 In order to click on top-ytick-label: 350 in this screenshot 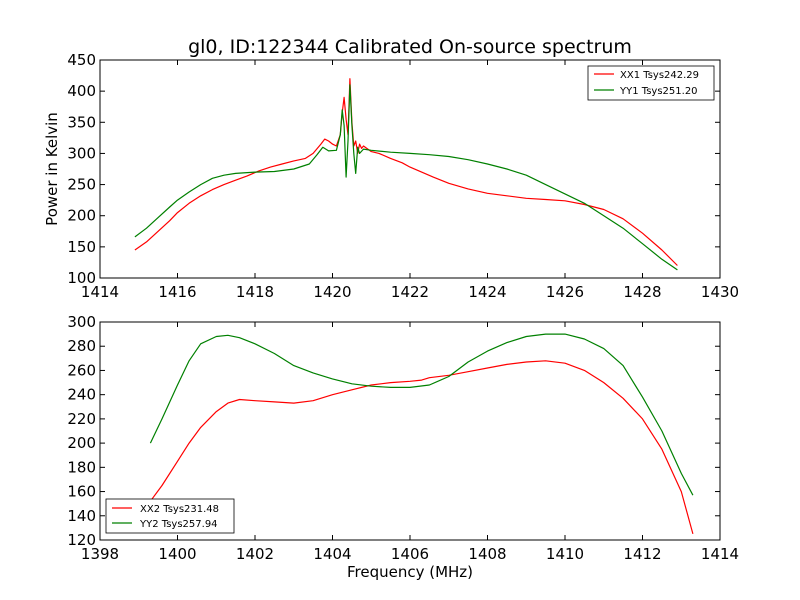, I will do `click(81, 122)`.